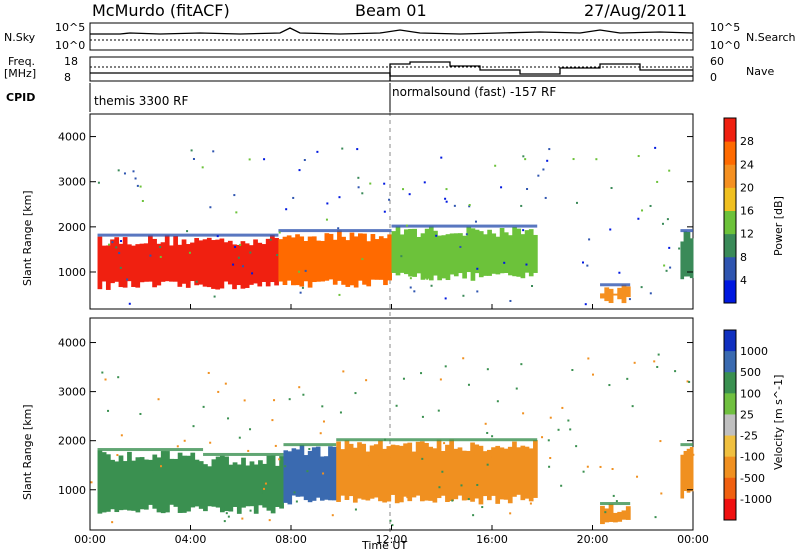 The height and width of the screenshot is (554, 800). What do you see at coordinates (391, 36) in the screenshot?
I see `noise-panel-frame` at bounding box center [391, 36].